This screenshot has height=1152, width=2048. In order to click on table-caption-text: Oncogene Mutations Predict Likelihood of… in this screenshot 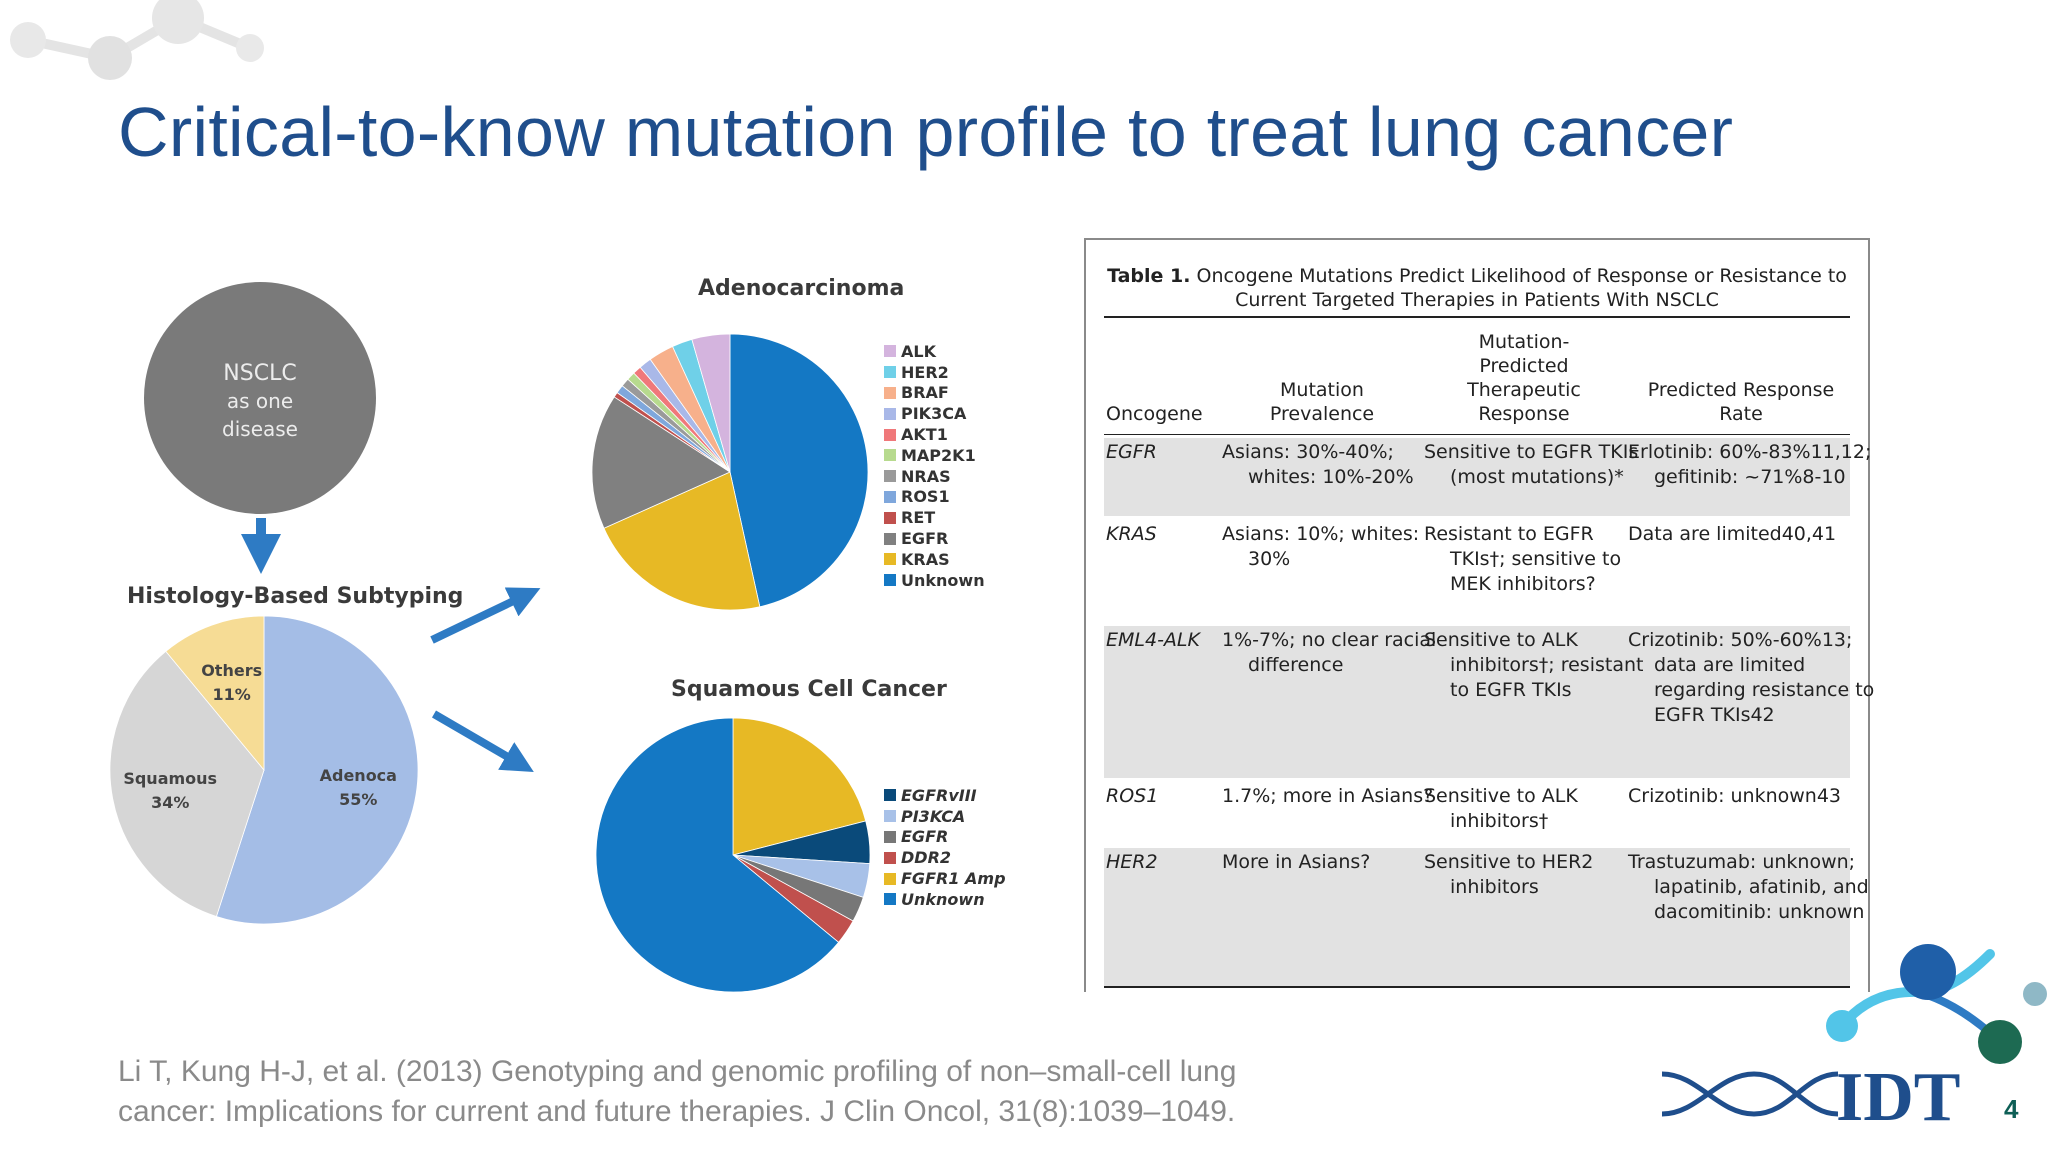, I will do `click(1518, 288)`.